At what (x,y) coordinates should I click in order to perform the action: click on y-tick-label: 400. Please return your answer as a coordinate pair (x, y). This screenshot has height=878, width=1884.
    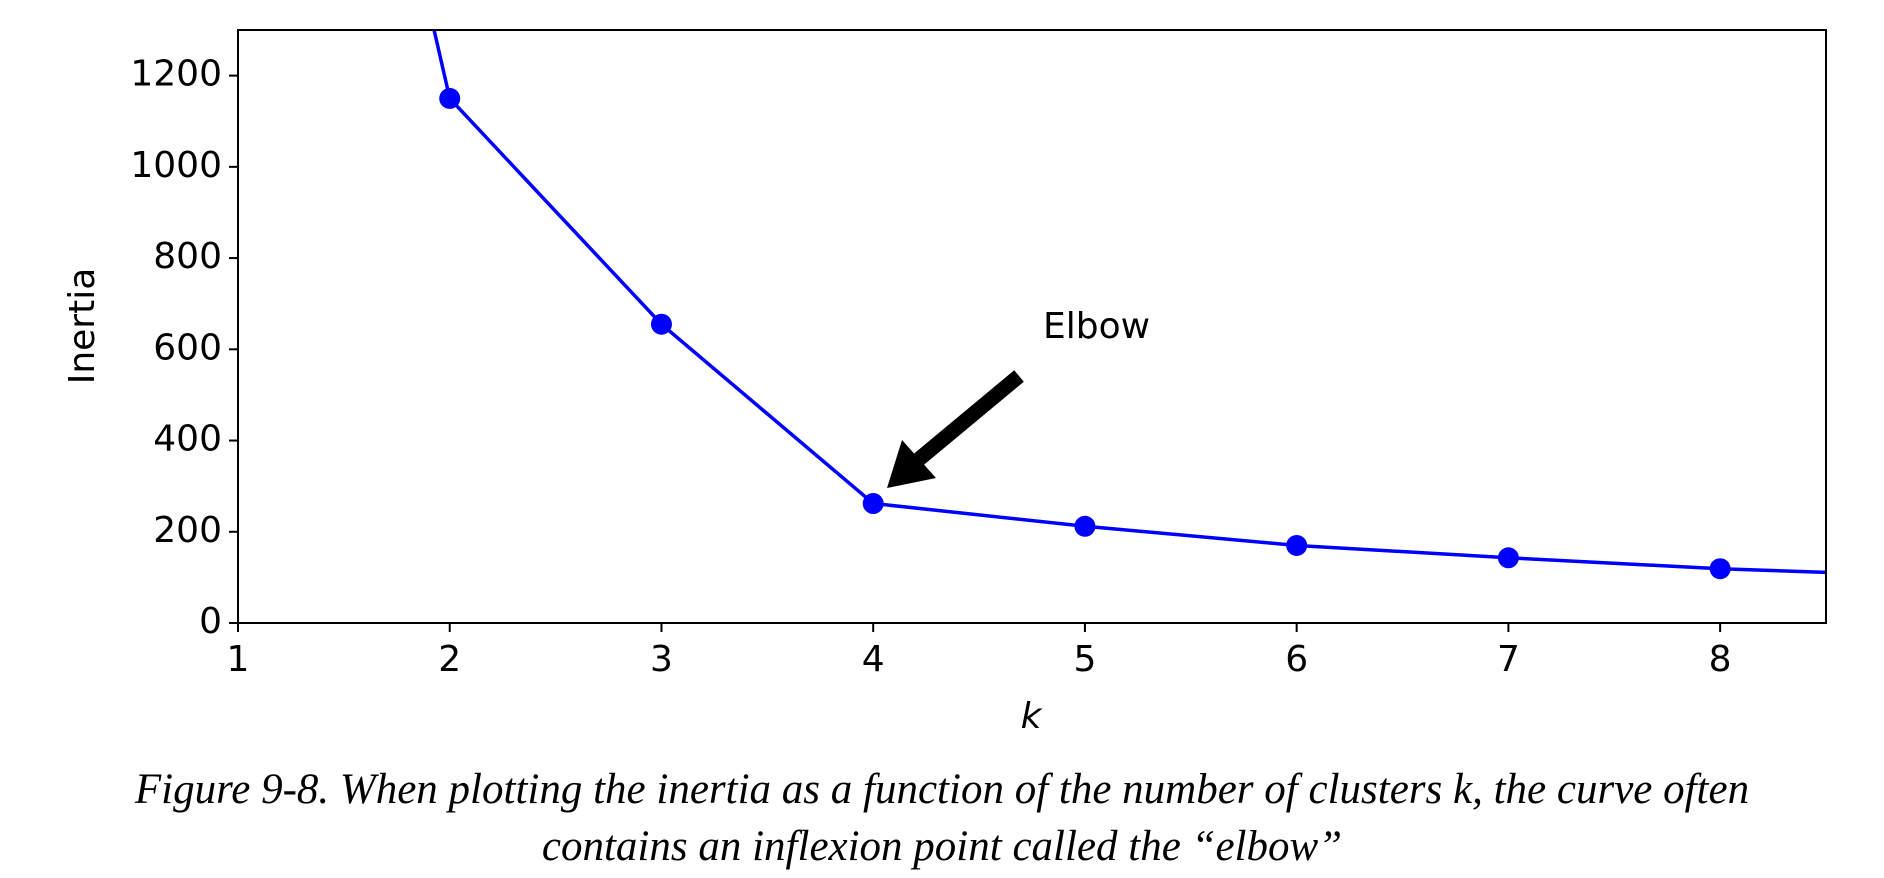
    Looking at the image, I should click on (187, 439).